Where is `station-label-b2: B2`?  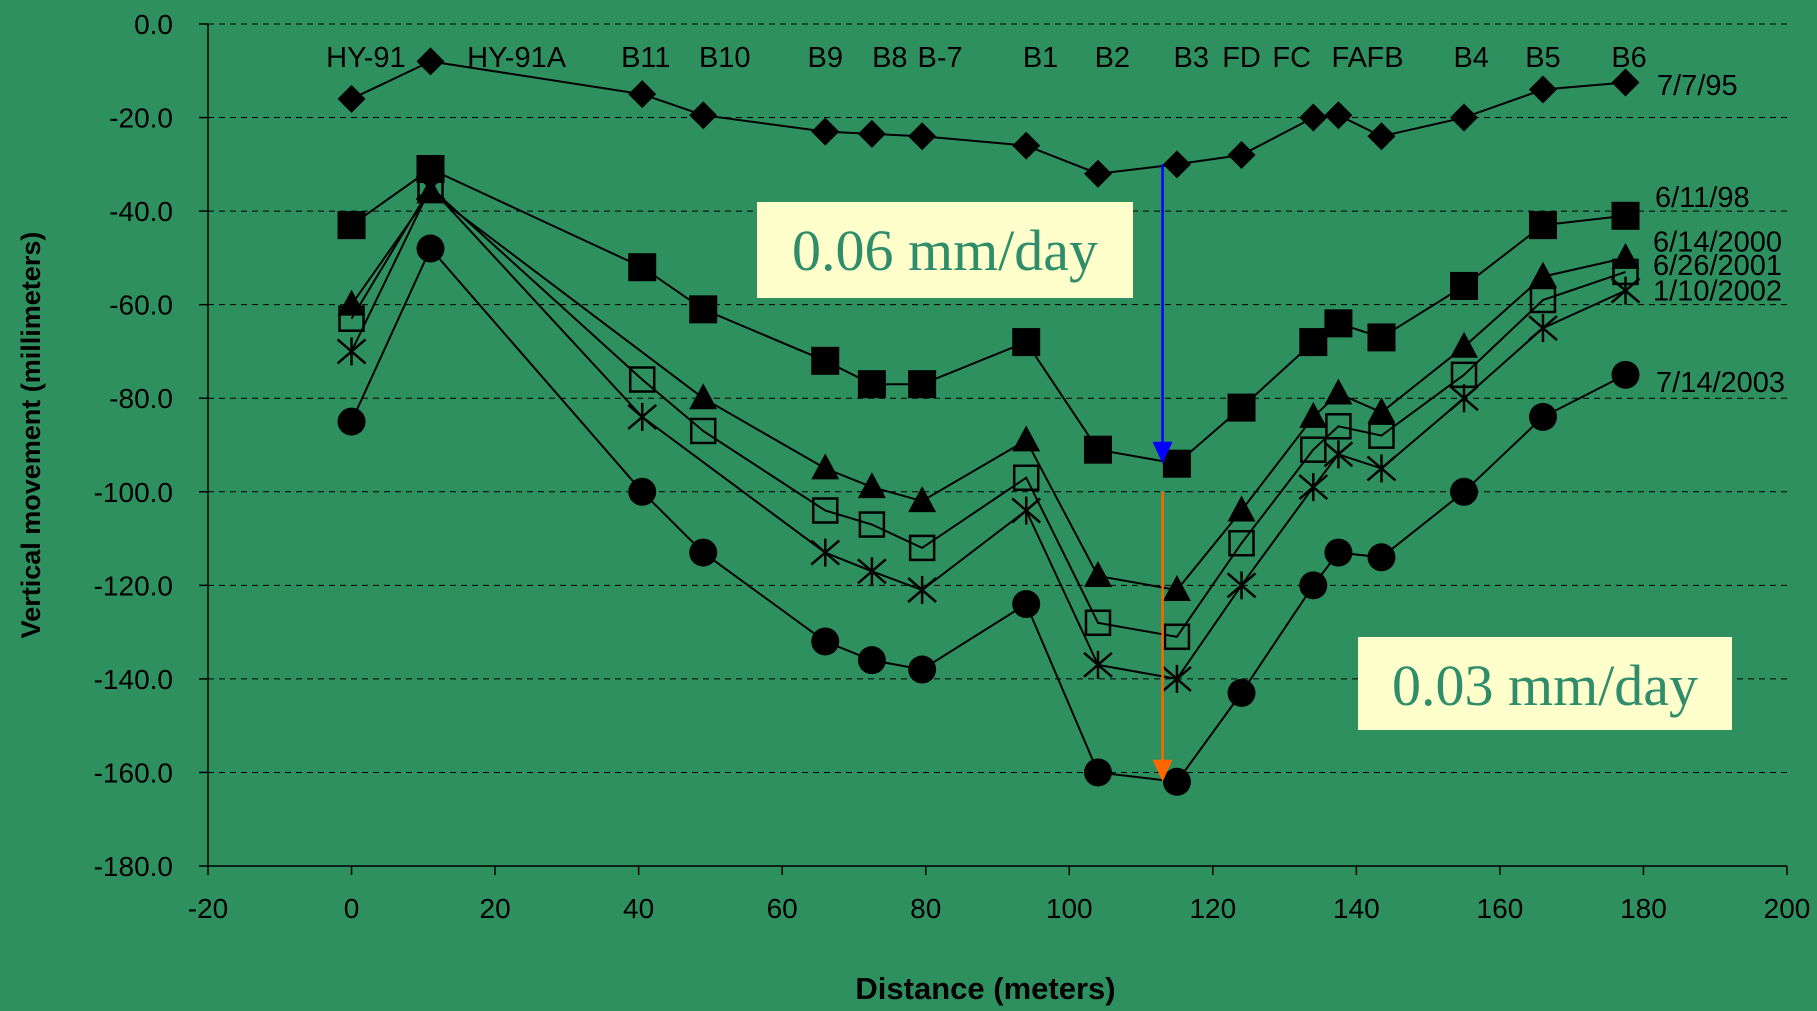 station-label-b2: B2 is located at coordinates (1112, 58).